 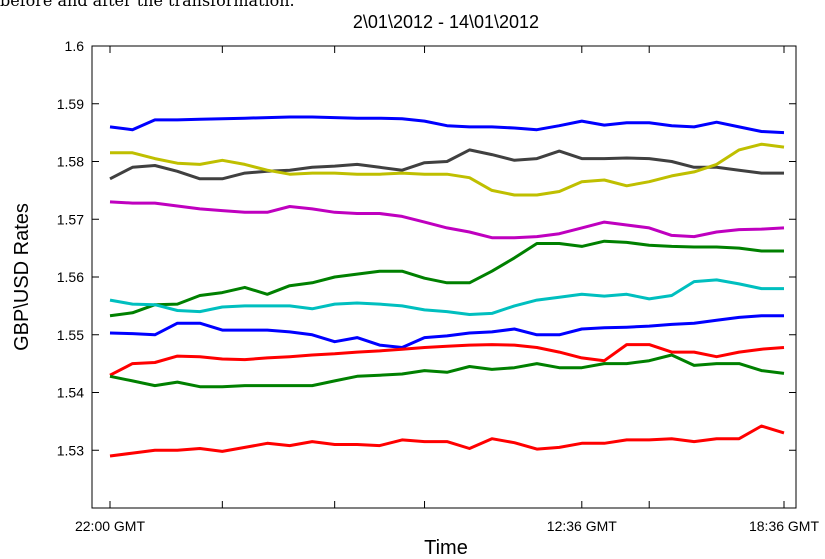 I want to click on y-tick-label: 1.58, so click(x=70, y=162).